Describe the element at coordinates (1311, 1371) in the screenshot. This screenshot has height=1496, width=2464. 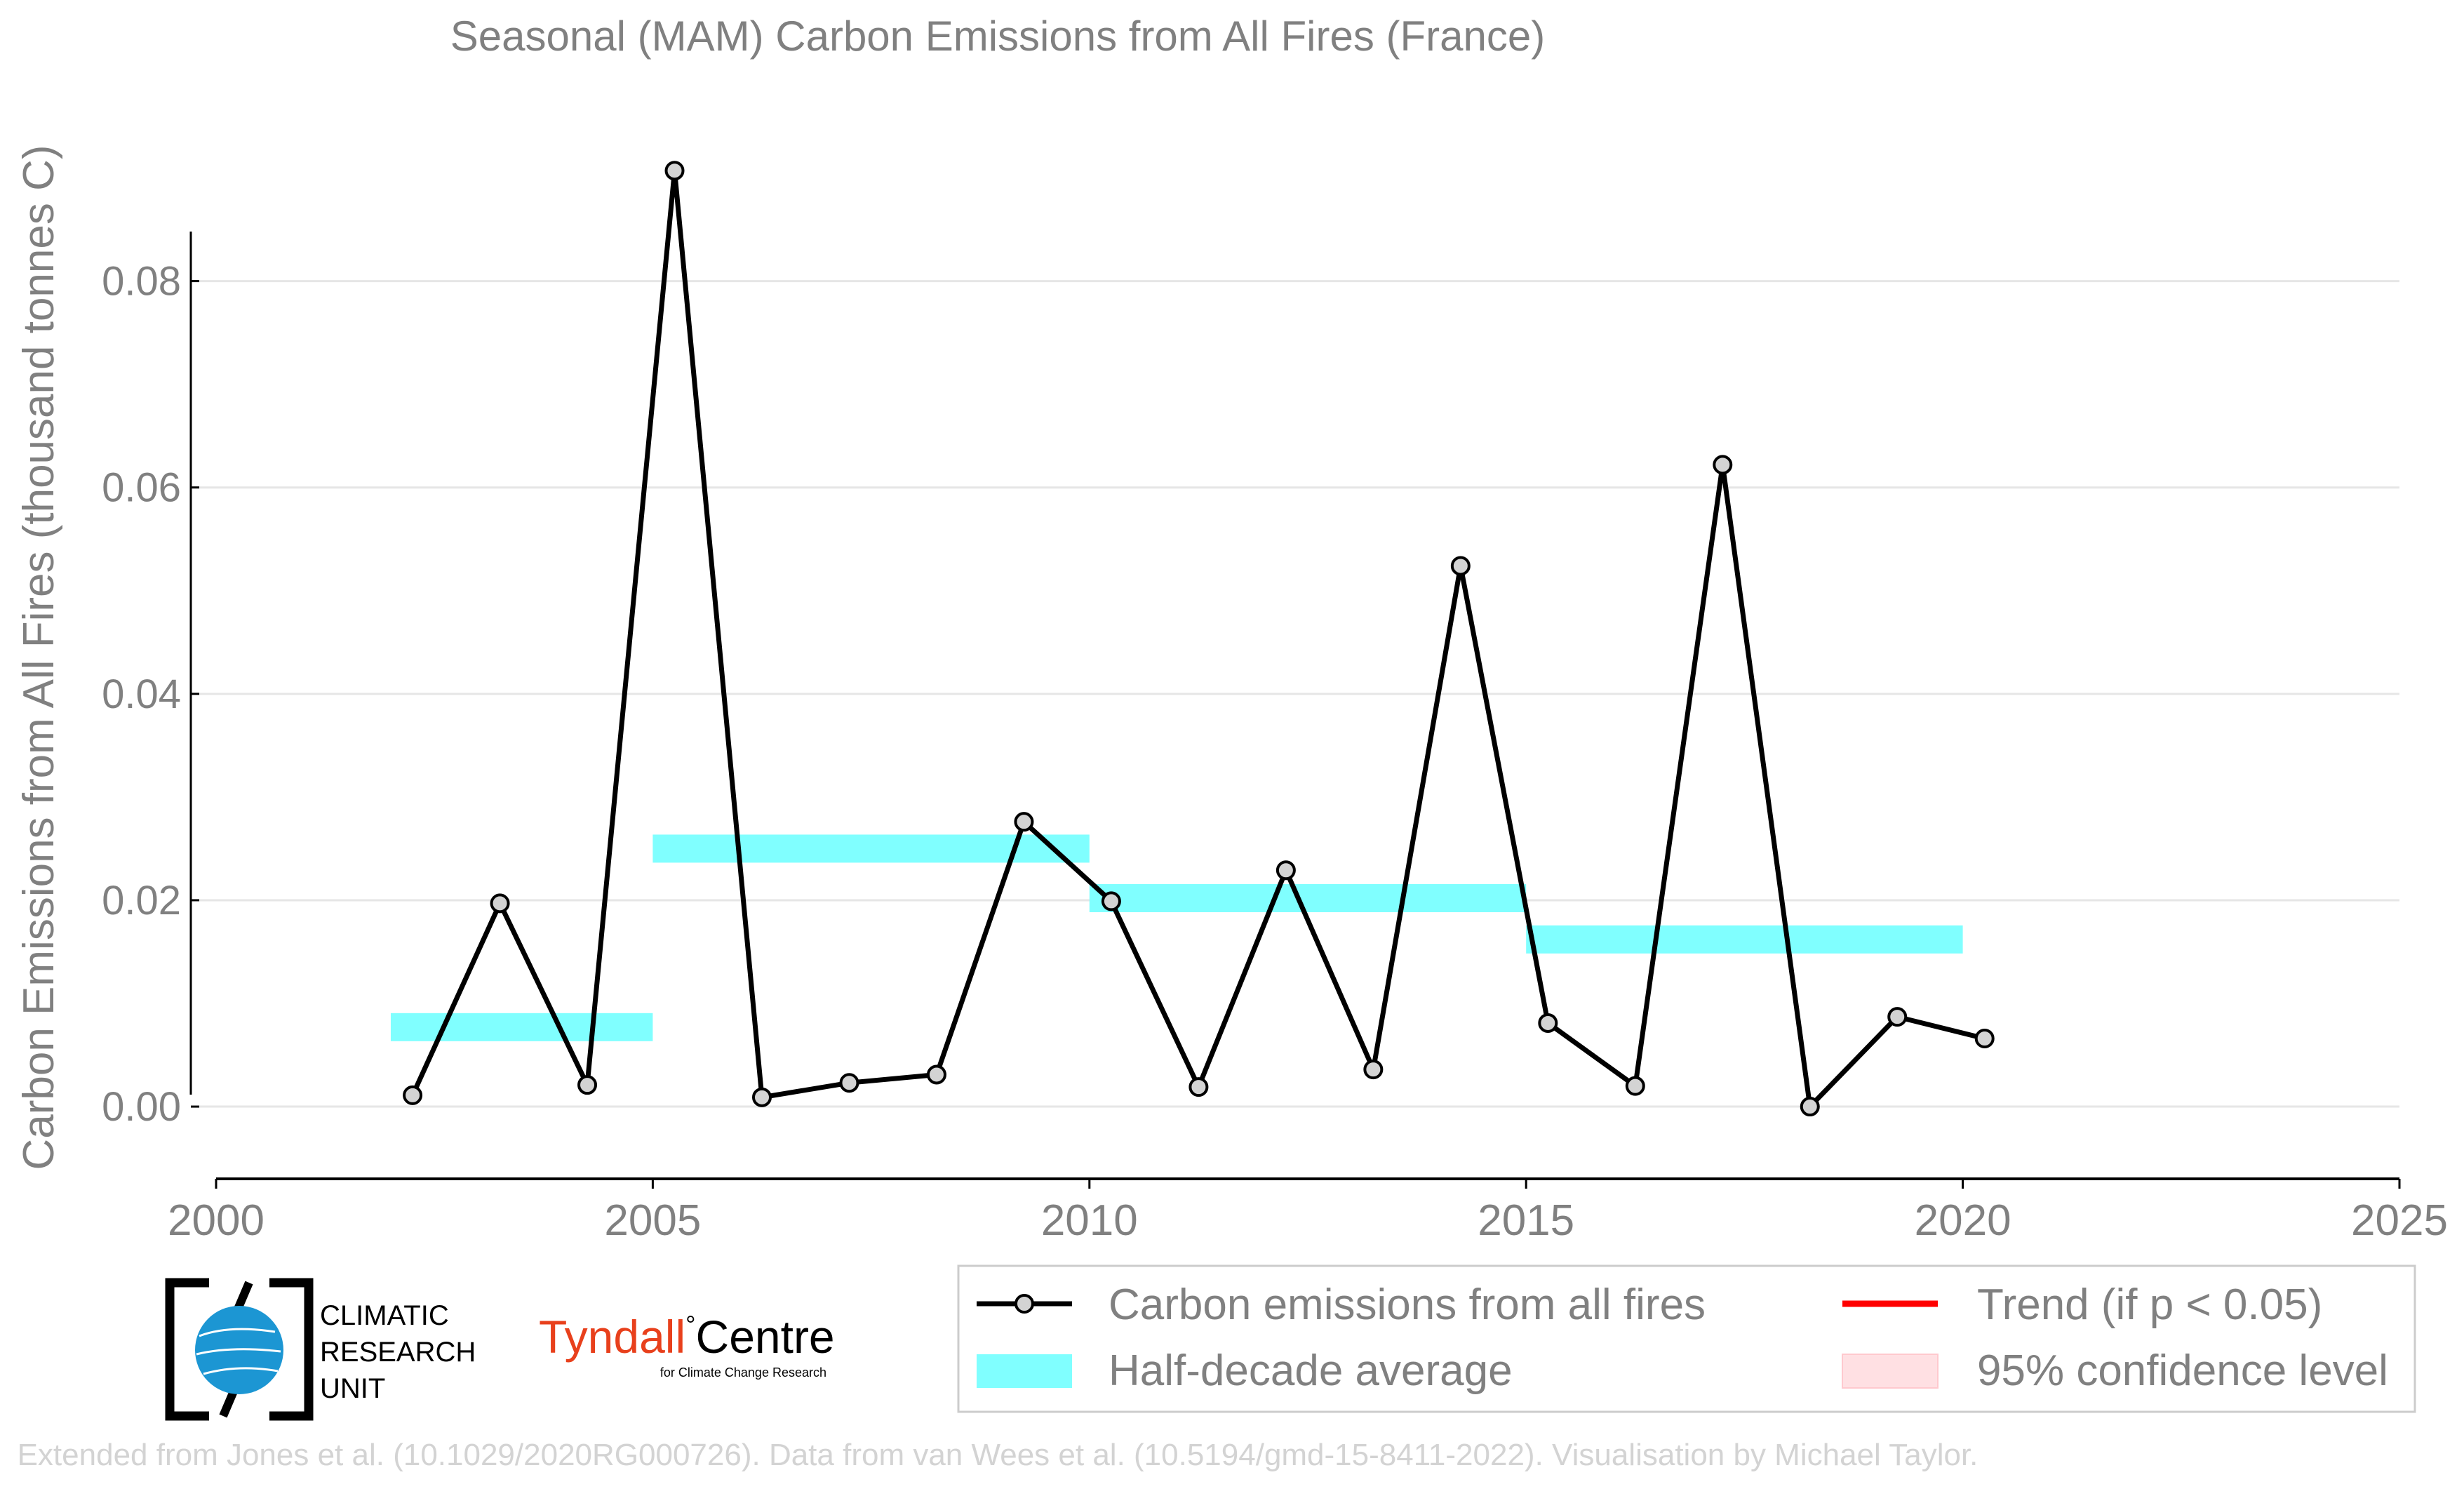
I see `legend-label-half-decade: Half-decade average` at that location.